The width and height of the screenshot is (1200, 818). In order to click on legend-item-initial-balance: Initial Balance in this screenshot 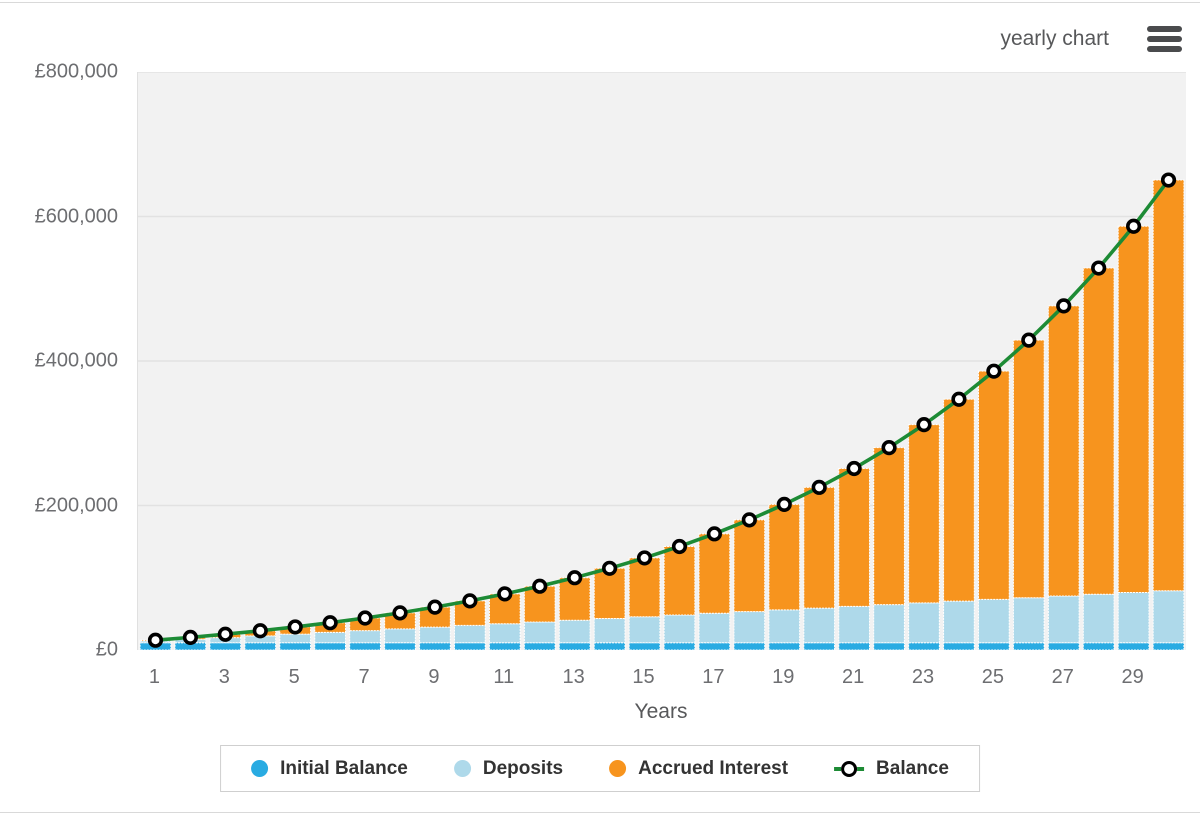, I will do `click(329, 769)`.